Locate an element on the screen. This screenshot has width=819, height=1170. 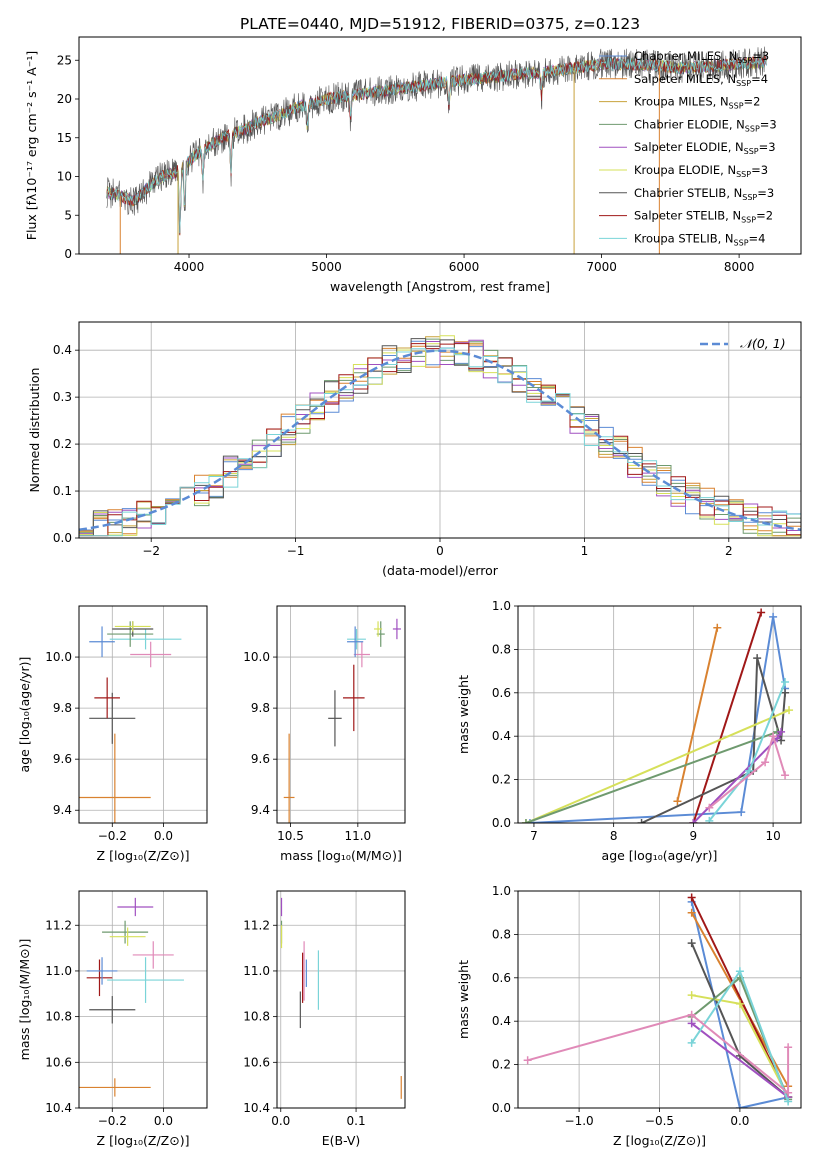
y-tick-label: 1.0 is located at coordinates (501, 891).